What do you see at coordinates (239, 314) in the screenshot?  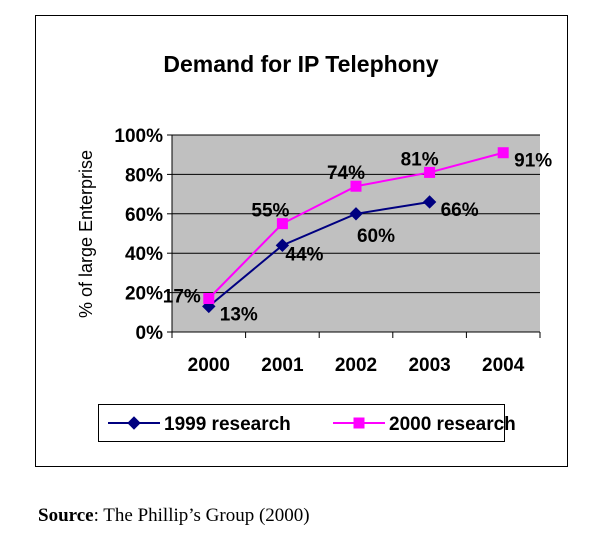 I see `data-label: 13%` at bounding box center [239, 314].